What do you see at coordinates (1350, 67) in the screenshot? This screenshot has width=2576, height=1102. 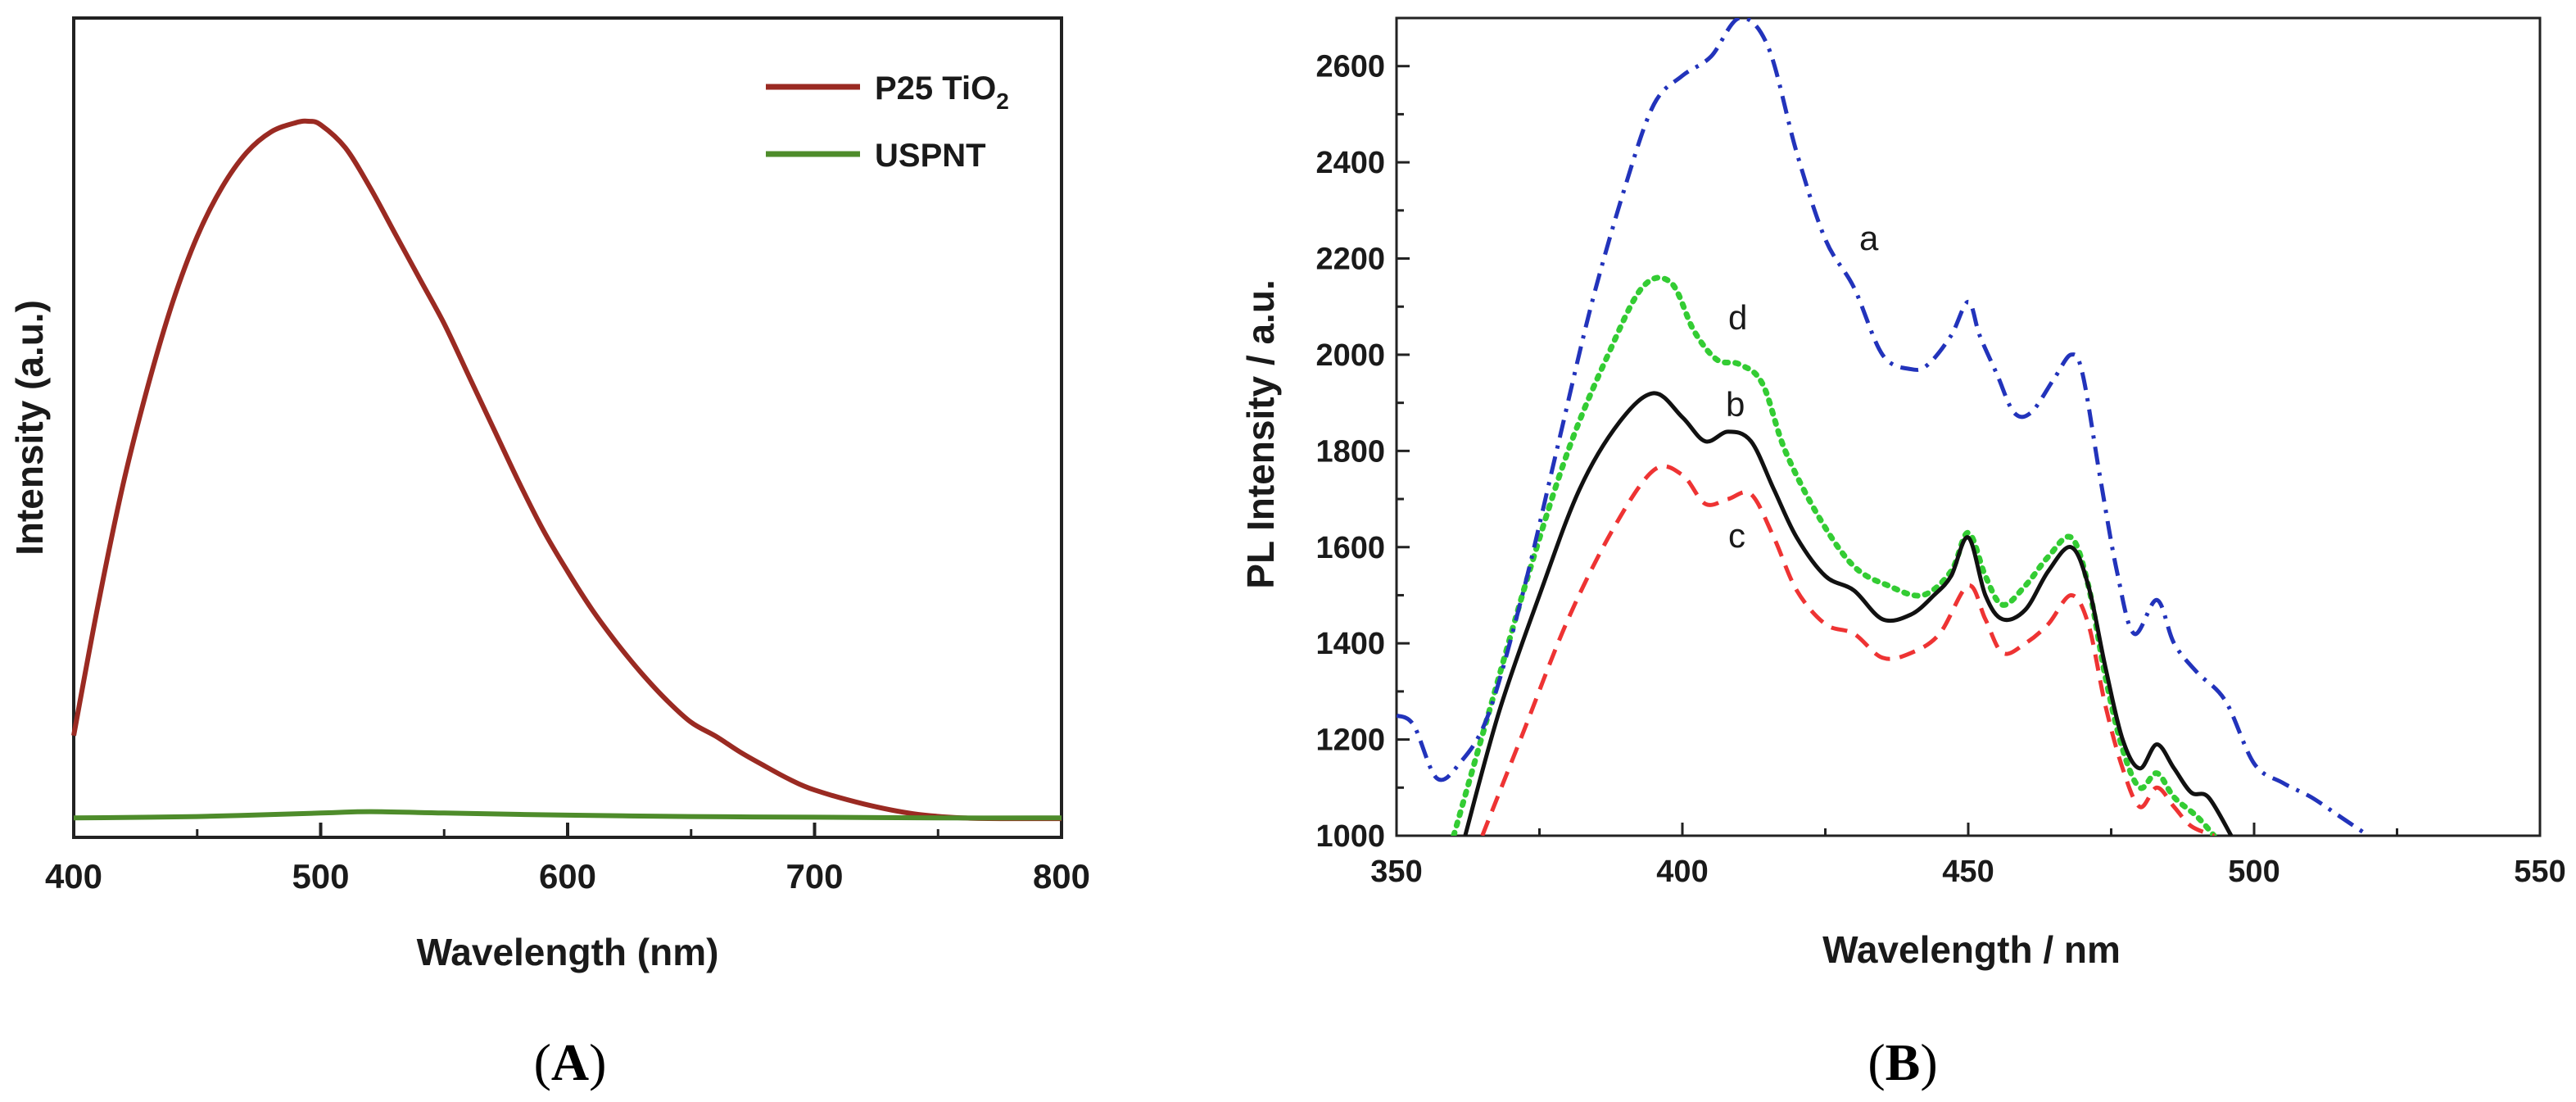 I see `y-tick-label: 2600` at bounding box center [1350, 67].